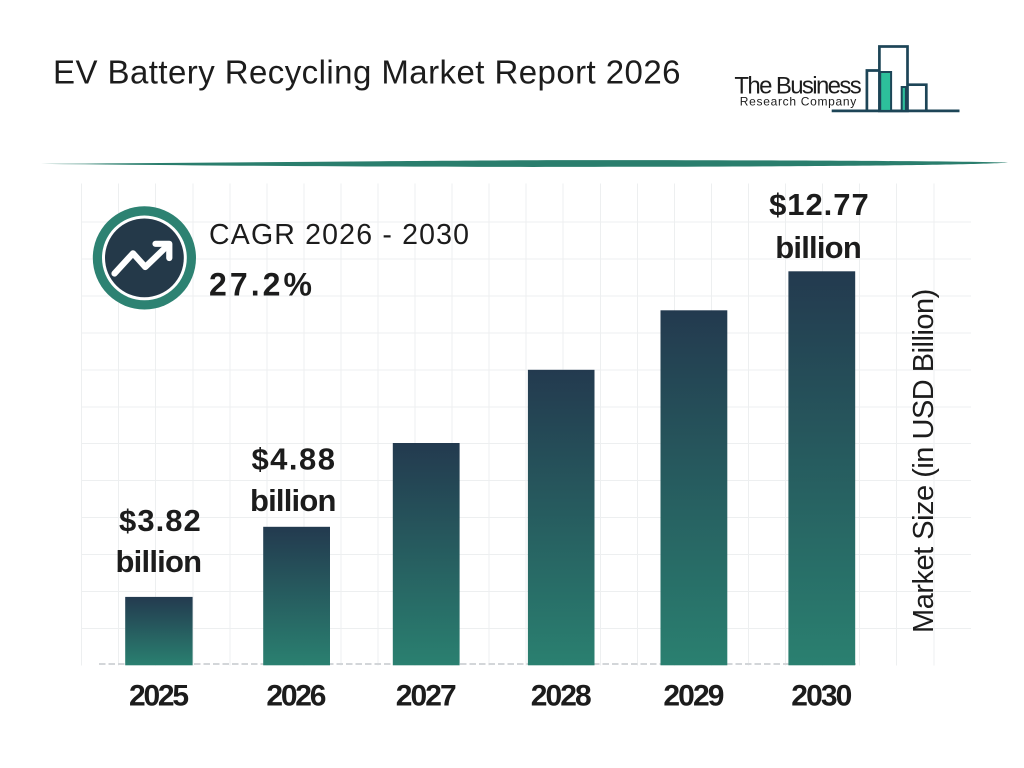 This screenshot has height=768, width=1024. Describe the element at coordinates (797, 86) in the screenshot. I see `svg-text: The Business` at that location.